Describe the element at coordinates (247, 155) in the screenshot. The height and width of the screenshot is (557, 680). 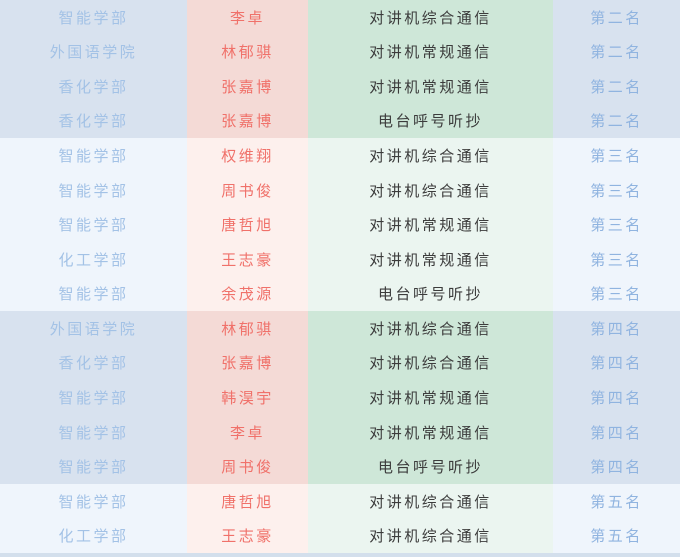
I see `name-cell: 权维翔` at that location.